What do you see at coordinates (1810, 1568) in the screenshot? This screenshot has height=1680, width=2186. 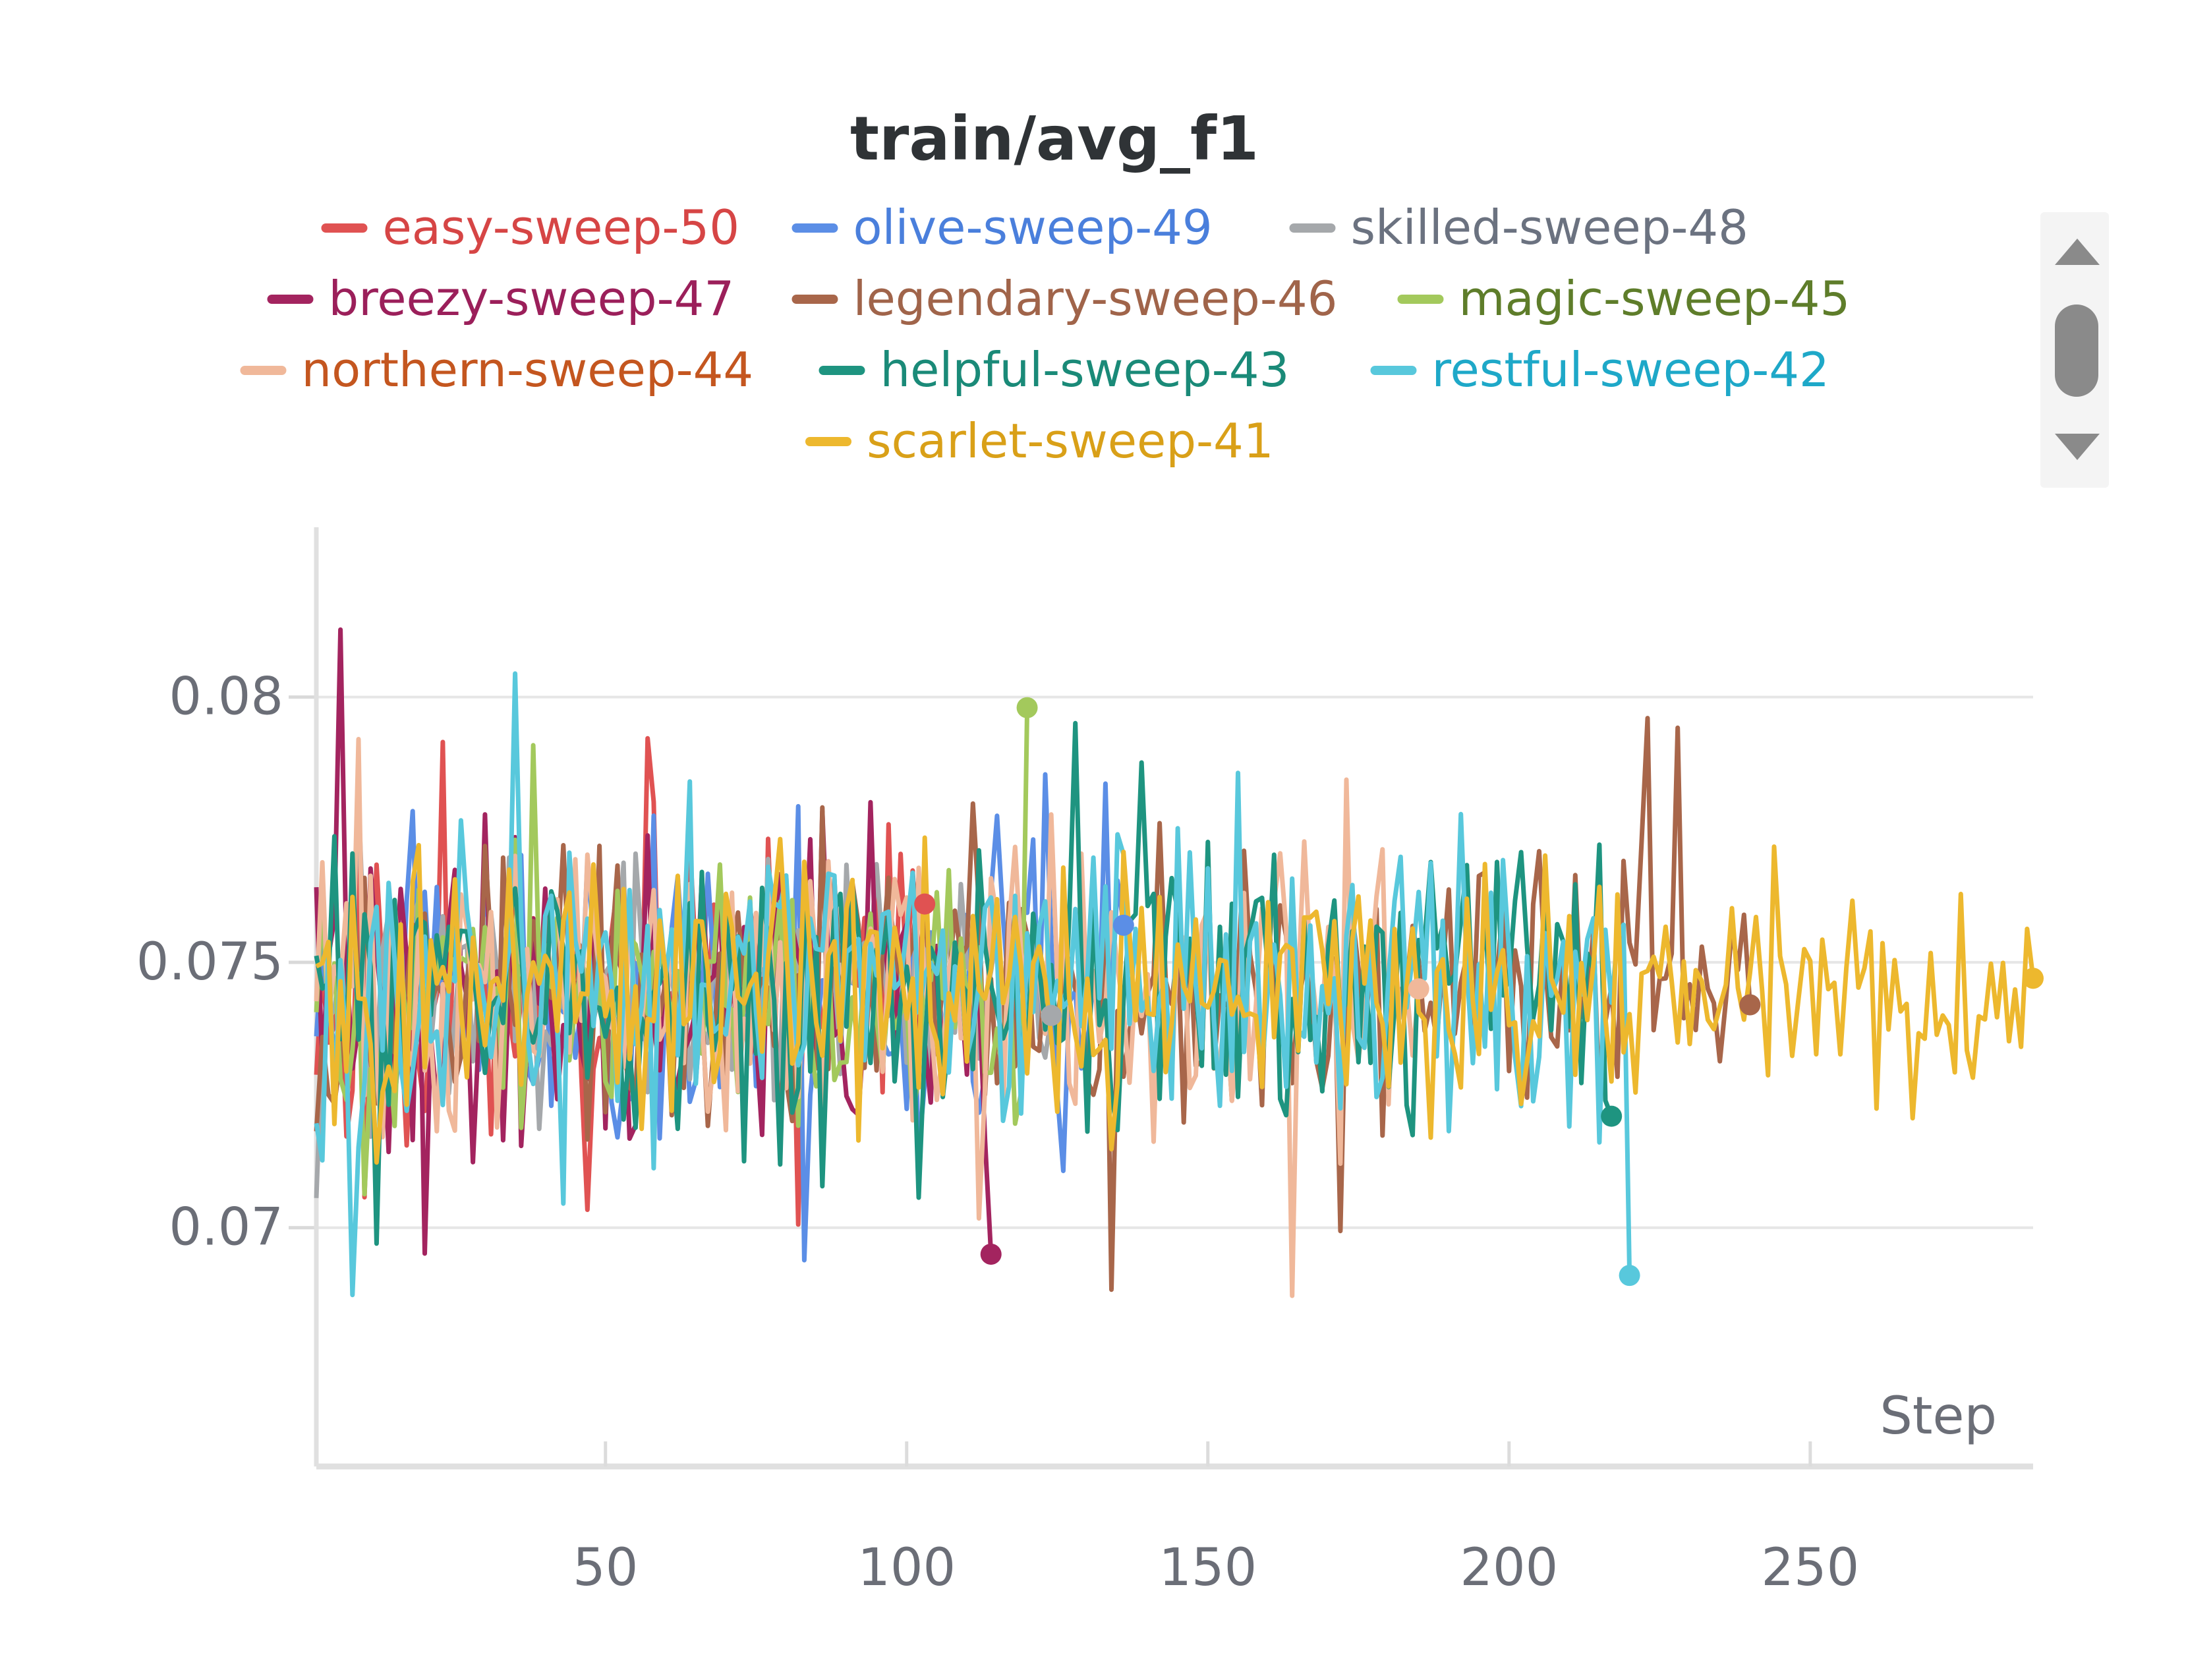 I see `x-tick-label: 250` at bounding box center [1810, 1568].